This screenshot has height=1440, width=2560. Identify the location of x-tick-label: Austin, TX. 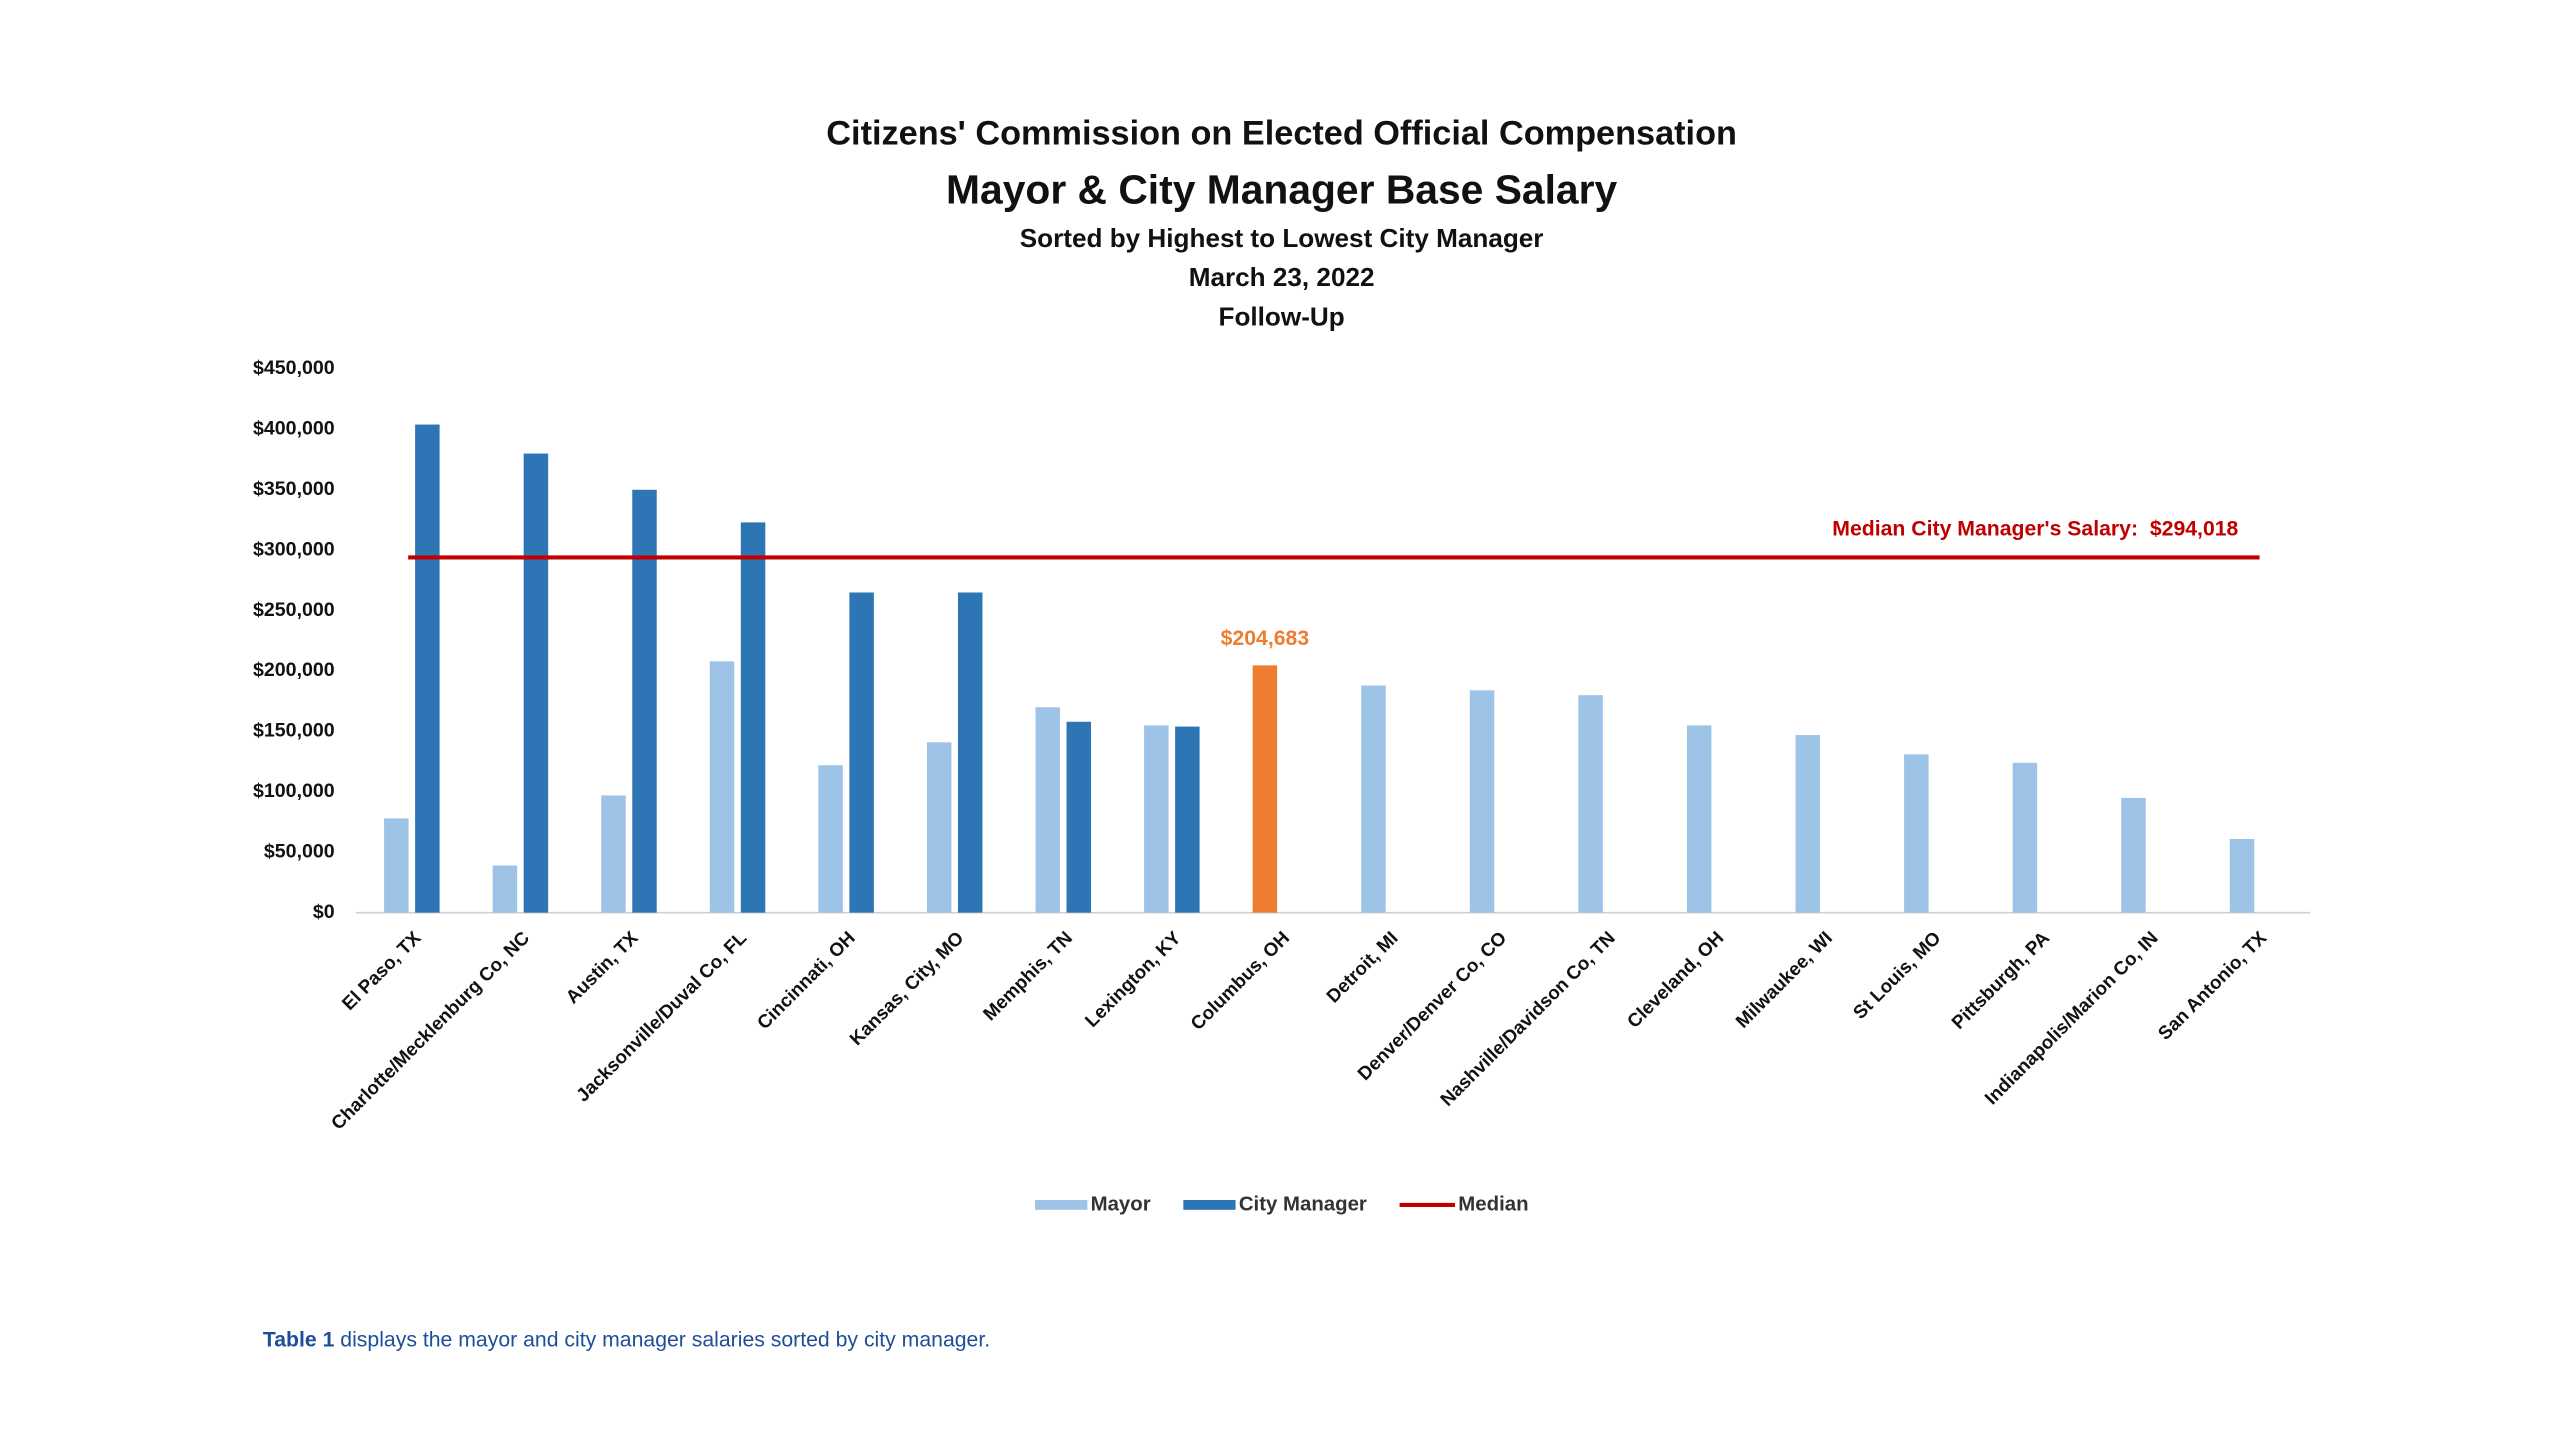
(601, 967).